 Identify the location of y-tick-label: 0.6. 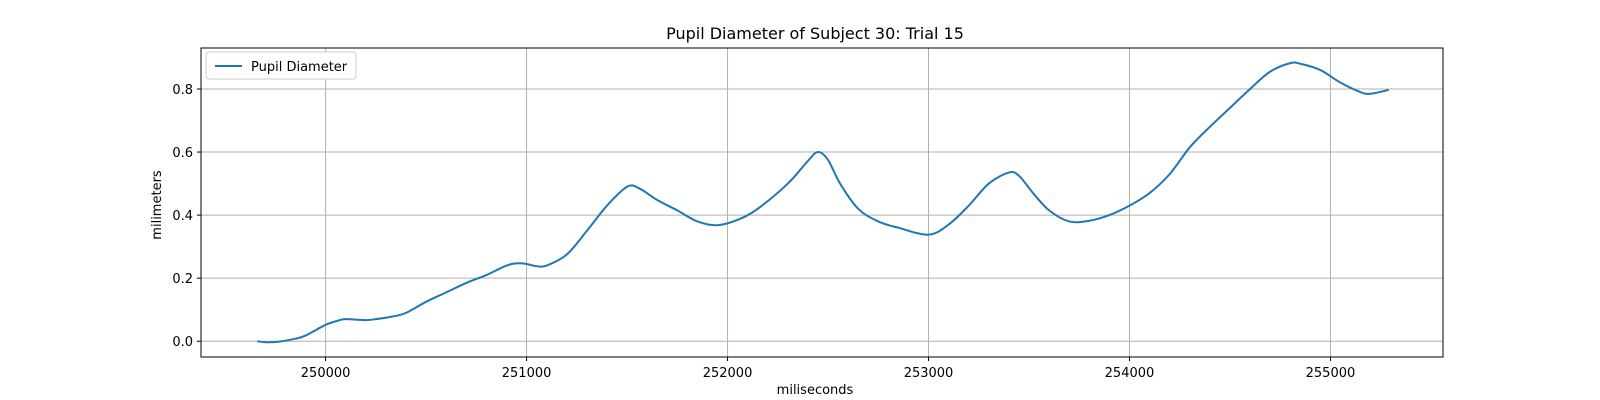
(182, 153).